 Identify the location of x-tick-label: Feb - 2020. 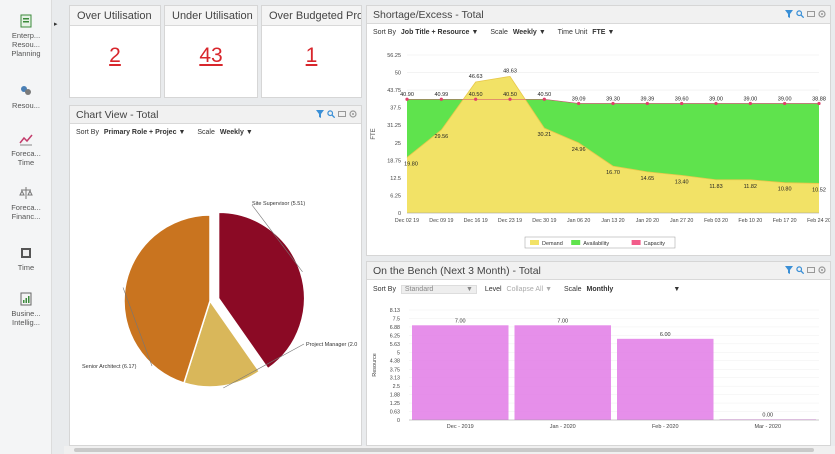
(665, 427).